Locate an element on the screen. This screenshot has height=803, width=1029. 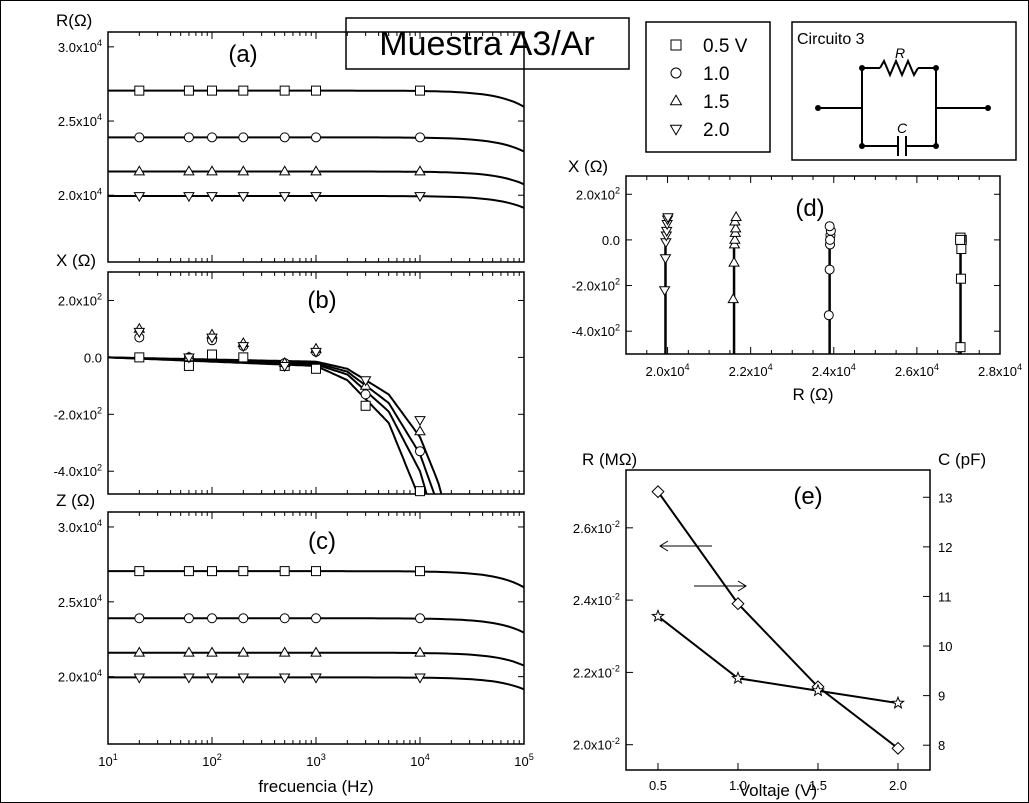
x-tick-label: 1.5 is located at coordinates (818, 785).